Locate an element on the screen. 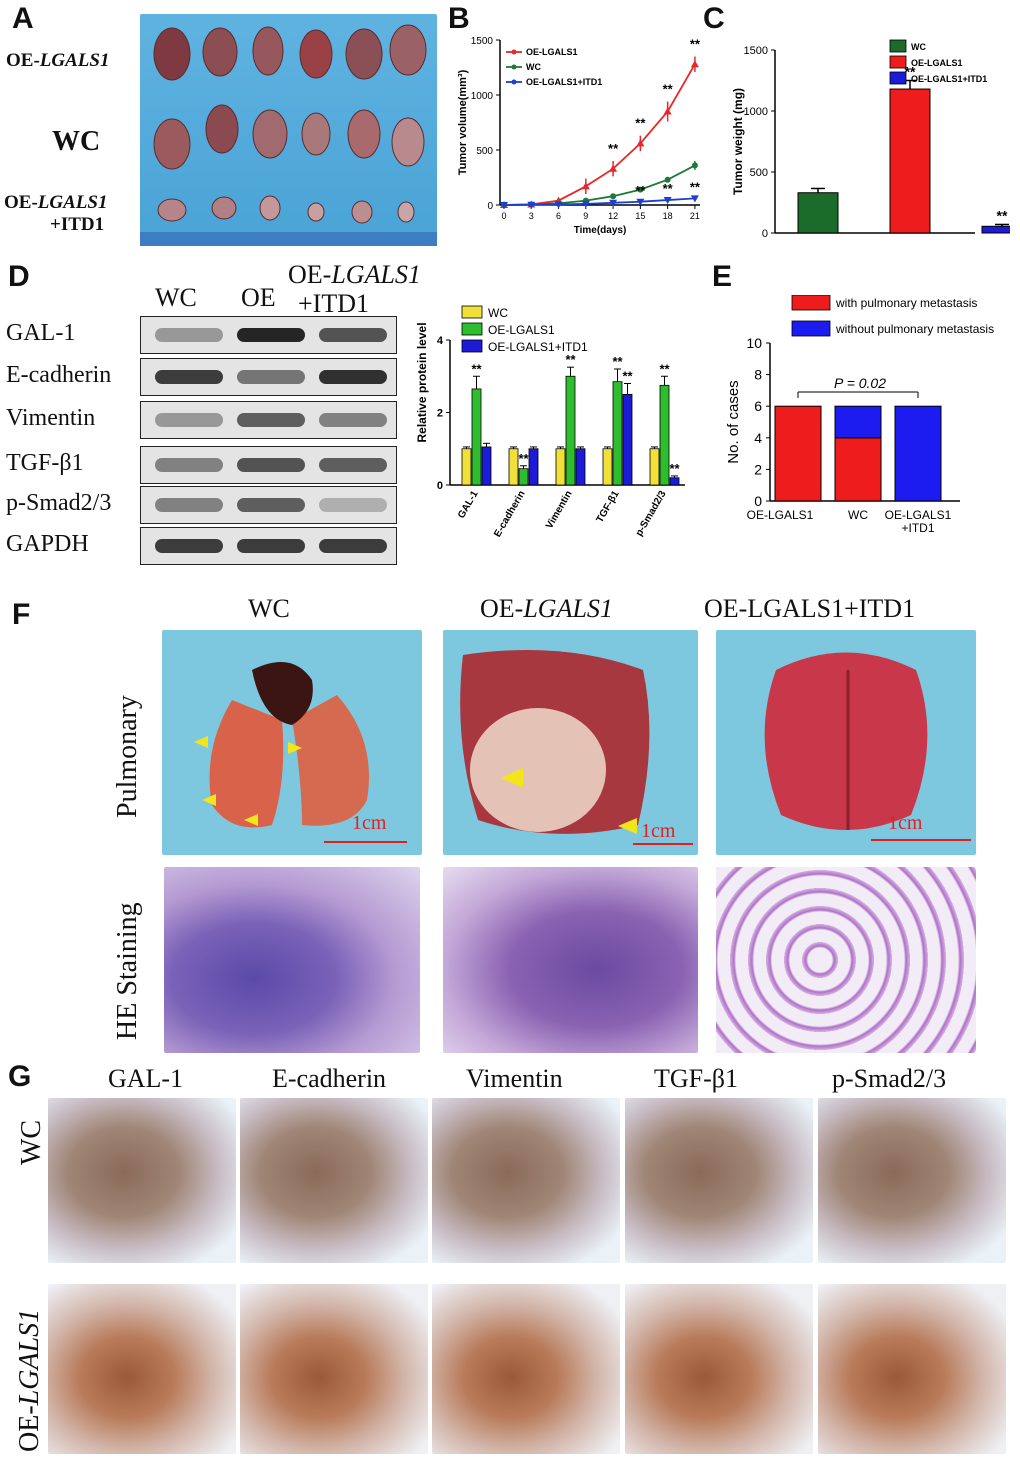 This screenshot has width=1020, height=1465. col-header-g: p-Smad2/3 is located at coordinates (889, 1078).